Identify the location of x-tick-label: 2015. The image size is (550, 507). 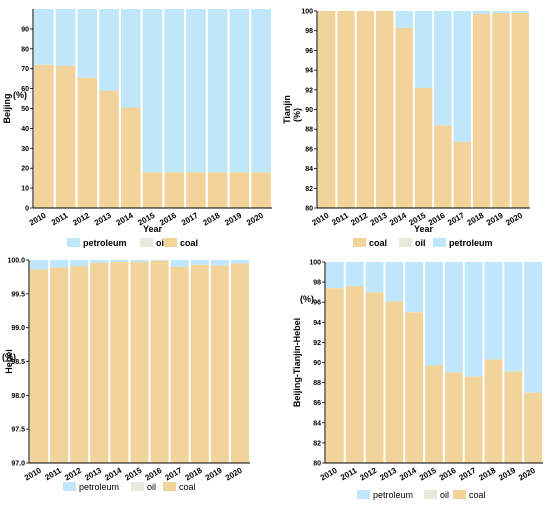
(428, 474).